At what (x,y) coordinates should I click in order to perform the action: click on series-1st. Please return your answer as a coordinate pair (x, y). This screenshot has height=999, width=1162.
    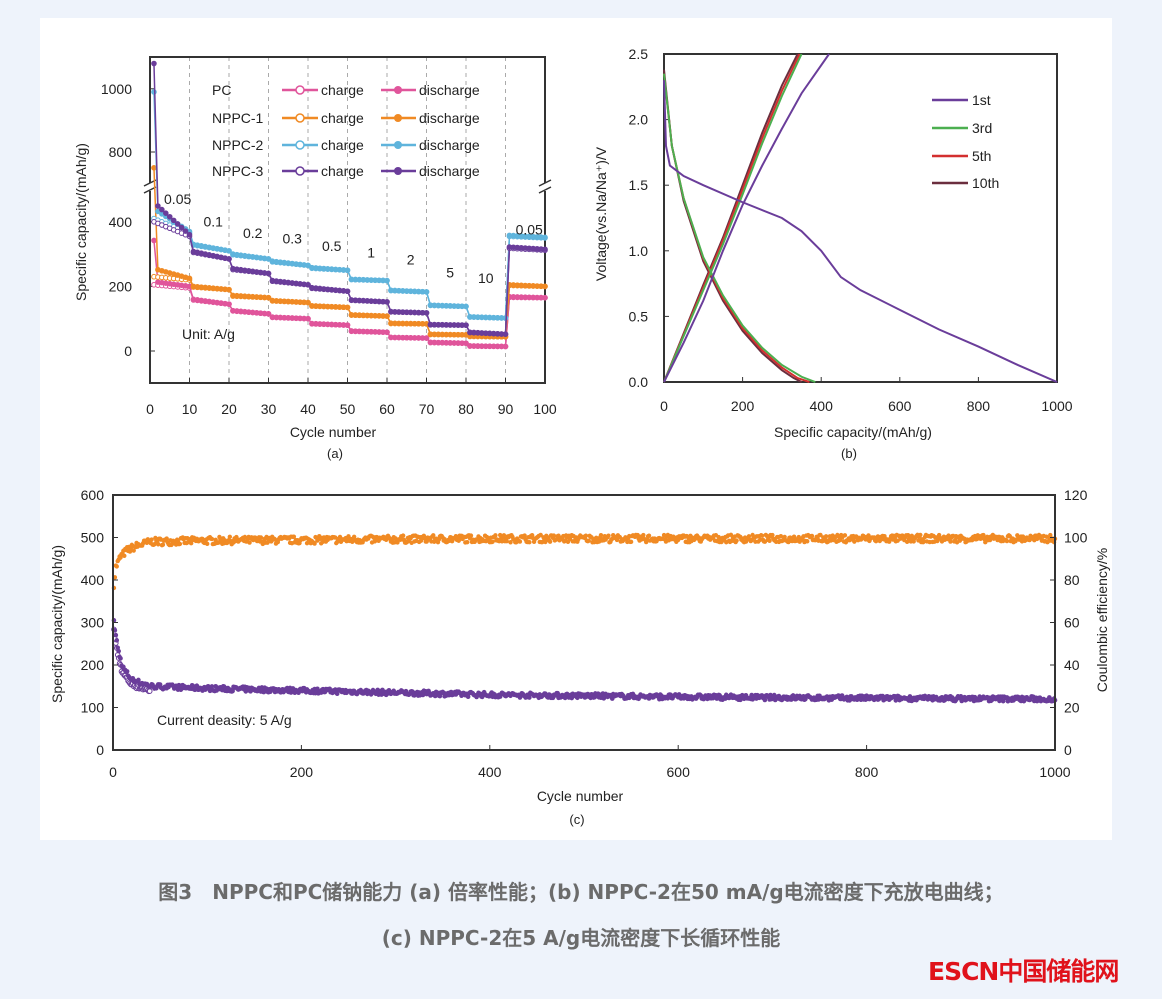
    Looking at the image, I should click on (860, 218).